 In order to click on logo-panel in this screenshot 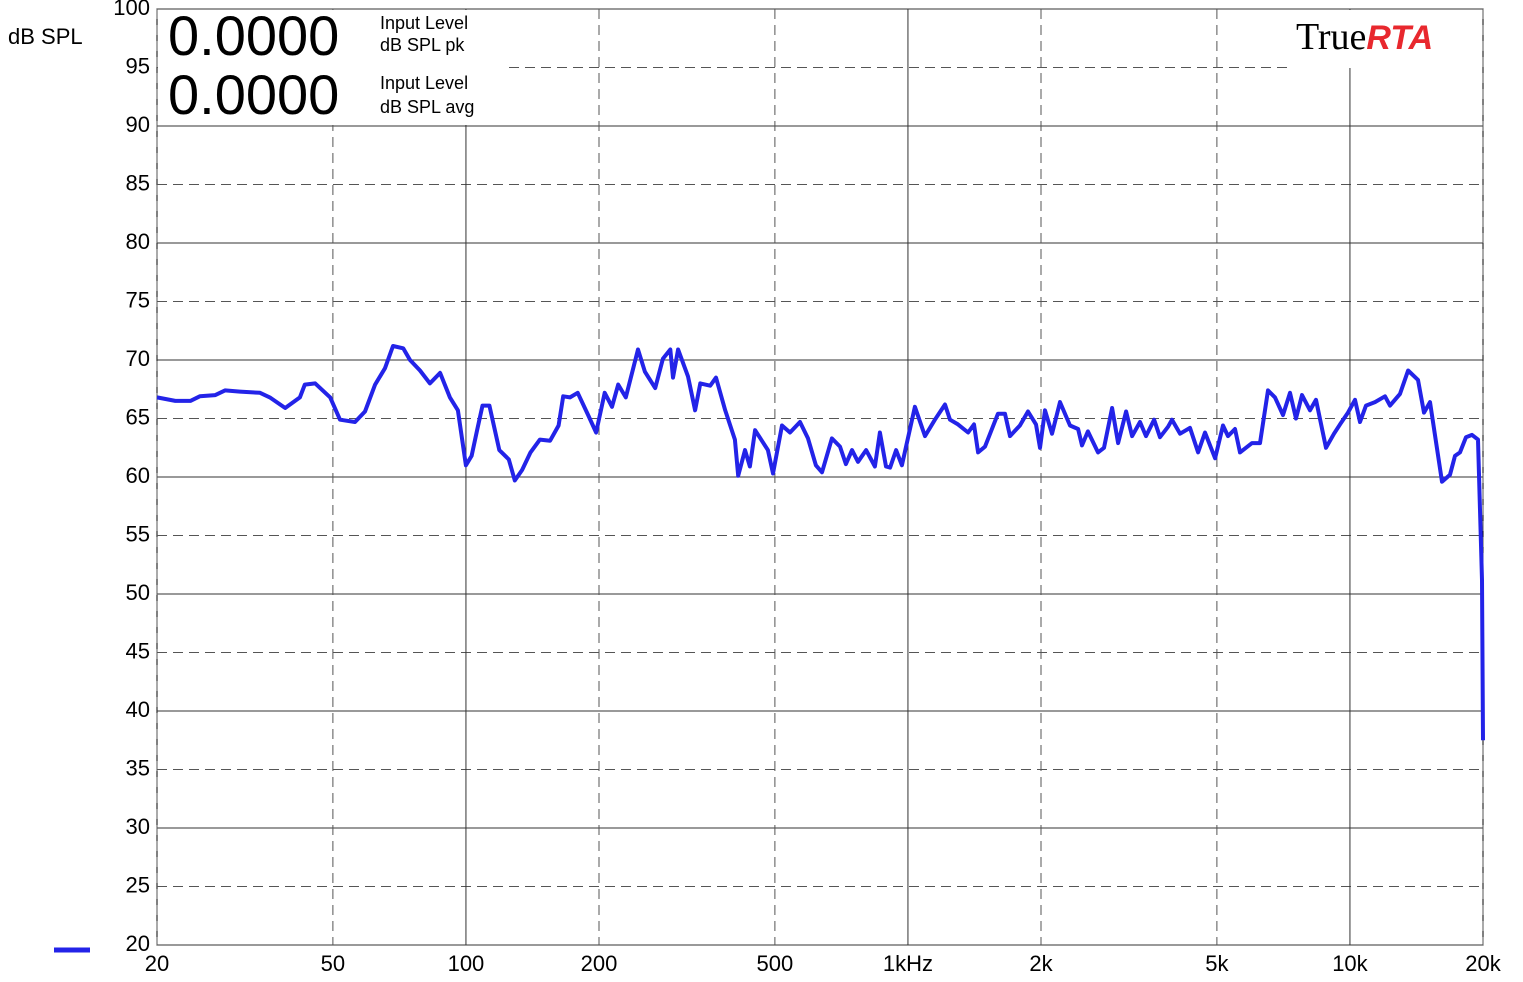, I will do `click(1386, 39)`.